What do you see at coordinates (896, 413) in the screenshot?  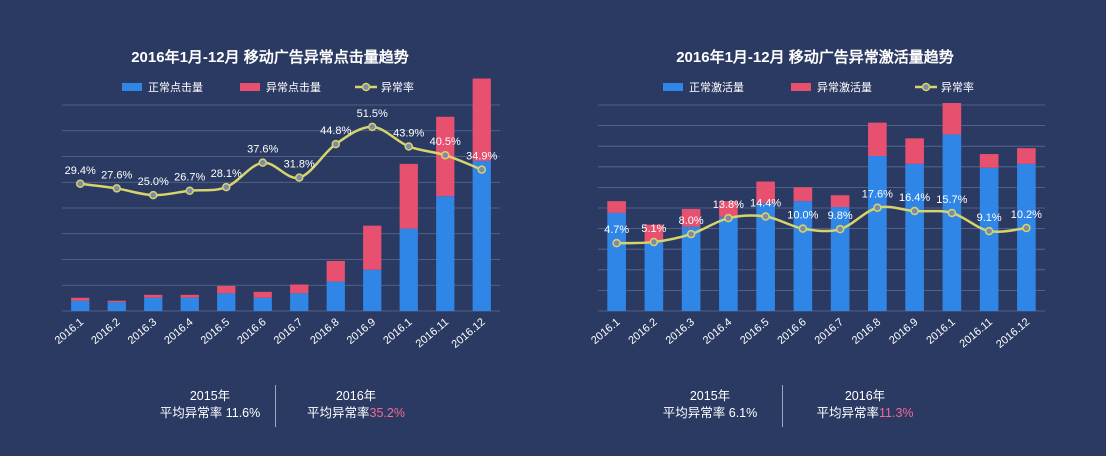 I see `right-footer-2016-rate-value: 11.3%` at bounding box center [896, 413].